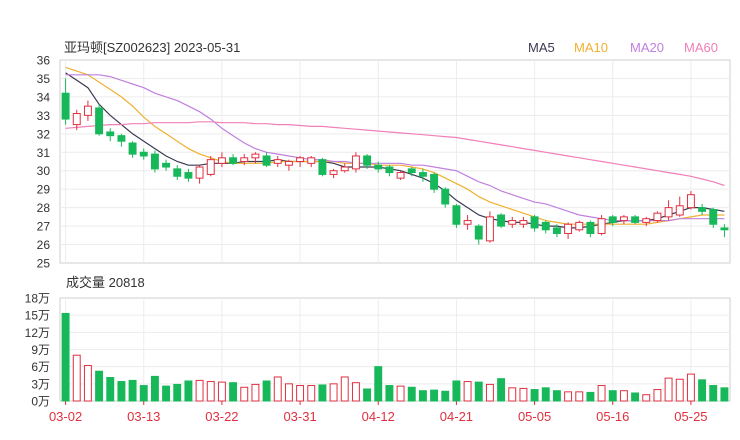  I want to click on volume-chart-title: 成交量 20818, so click(105, 282).